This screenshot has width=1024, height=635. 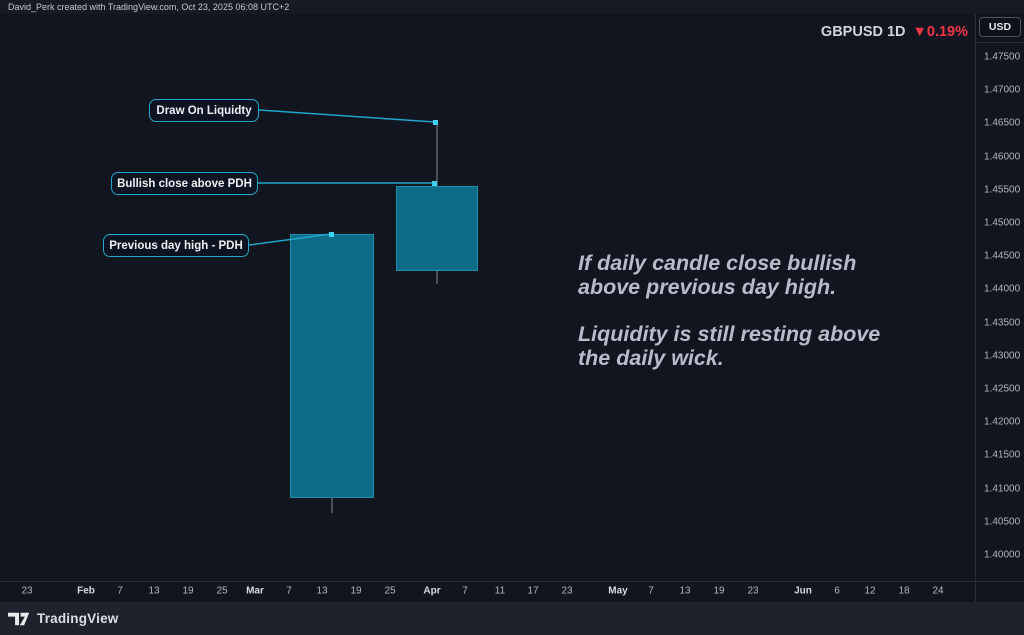 What do you see at coordinates (940, 32) in the screenshot?
I see `change-badge: ▼0.19%` at bounding box center [940, 32].